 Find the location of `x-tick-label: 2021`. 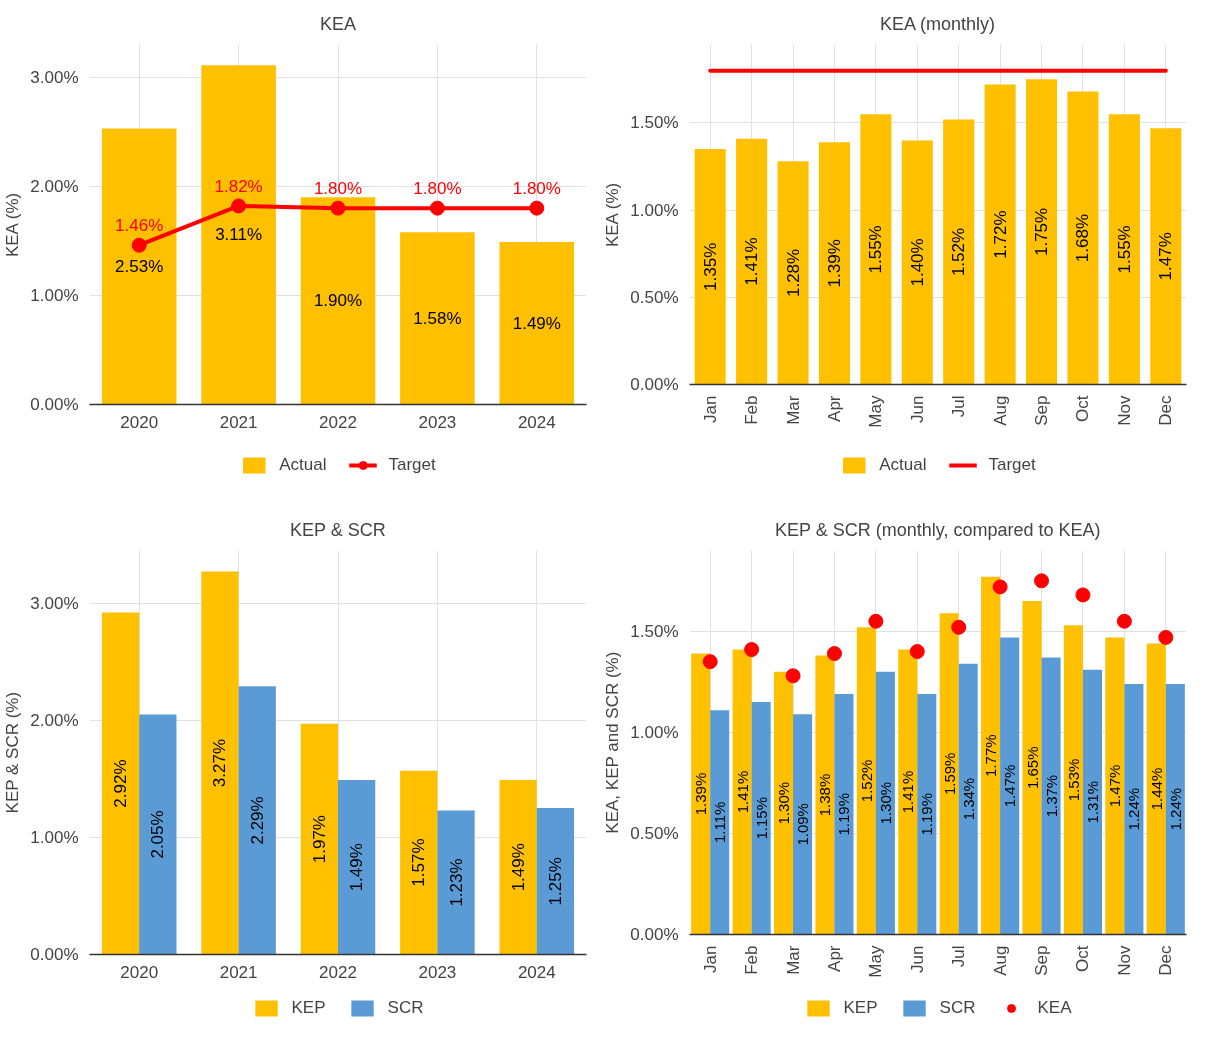

x-tick-label: 2021 is located at coordinates (238, 972).